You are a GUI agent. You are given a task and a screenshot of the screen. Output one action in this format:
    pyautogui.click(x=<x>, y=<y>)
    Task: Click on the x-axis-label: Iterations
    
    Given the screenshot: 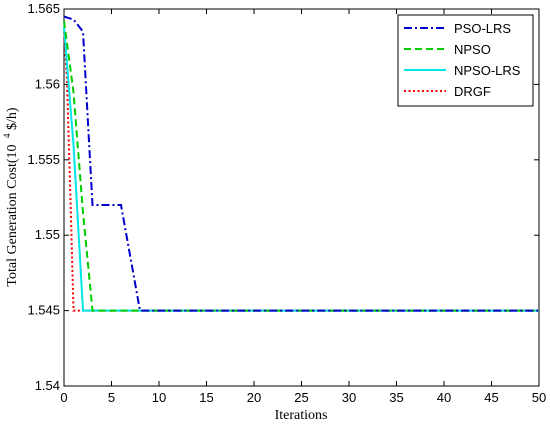 What is the action you would take?
    pyautogui.click(x=301, y=415)
    